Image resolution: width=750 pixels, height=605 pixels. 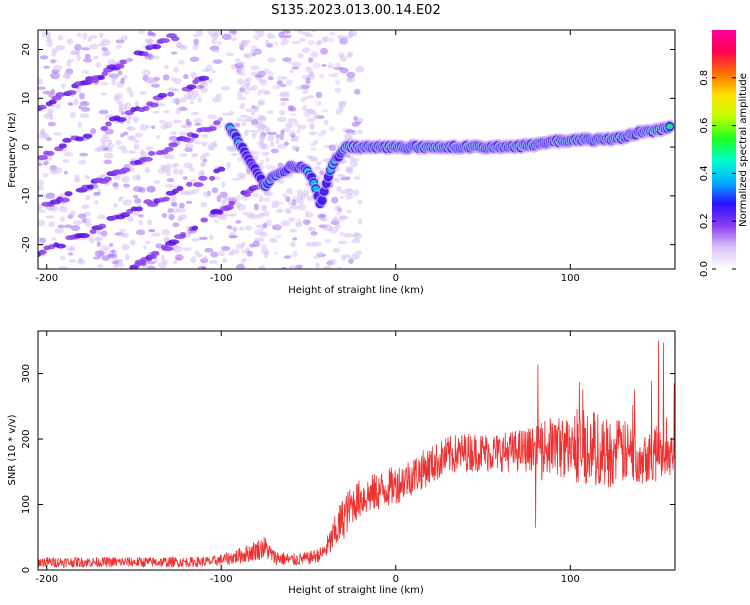 I want to click on colorbar-label: Normalized spectral amplitude, so click(x=743, y=150).